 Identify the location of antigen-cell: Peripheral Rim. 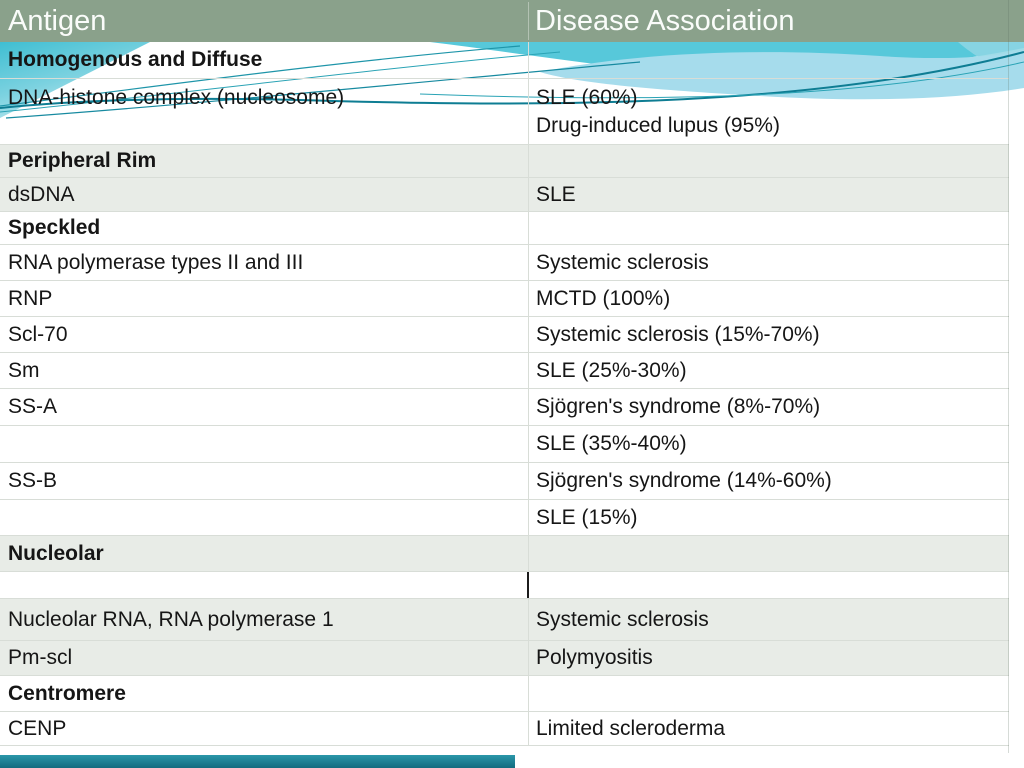
(264, 161).